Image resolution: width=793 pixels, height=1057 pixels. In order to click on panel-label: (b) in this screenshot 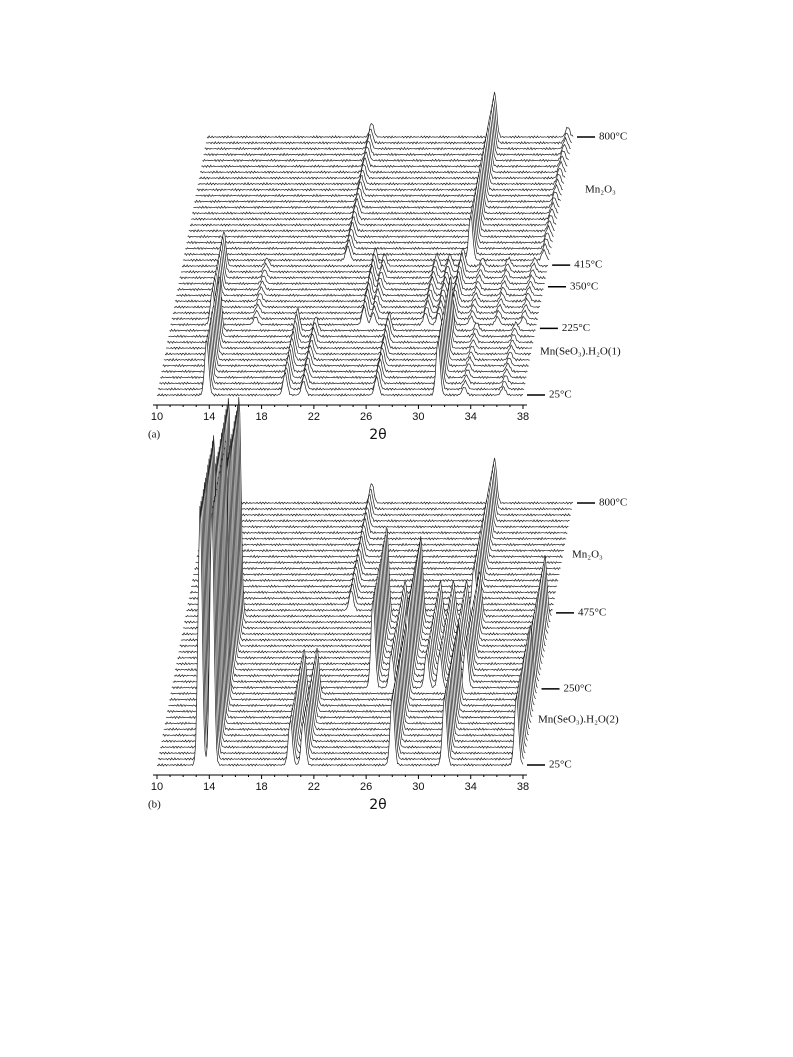, I will do `click(154, 805)`.